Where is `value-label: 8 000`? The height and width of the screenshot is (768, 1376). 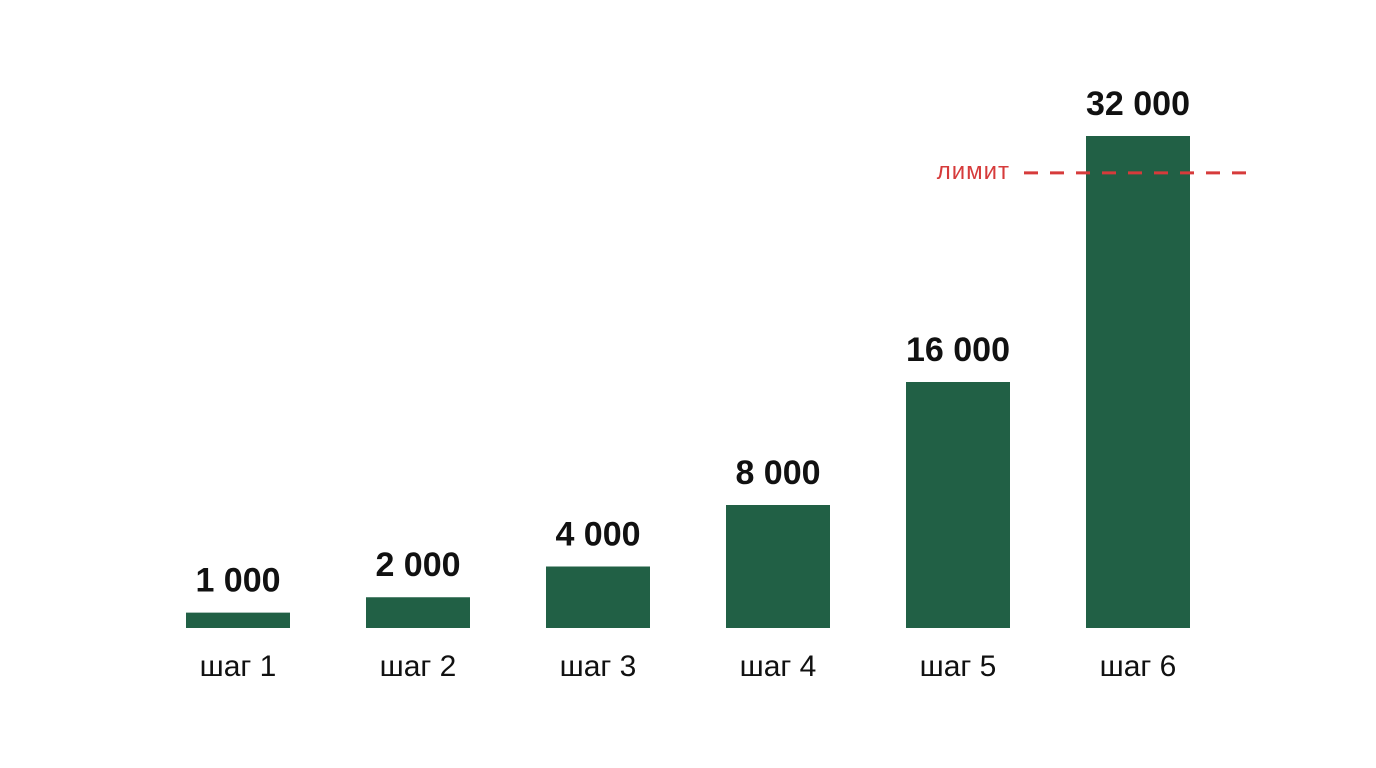
value-label: 8 000 is located at coordinates (777, 473).